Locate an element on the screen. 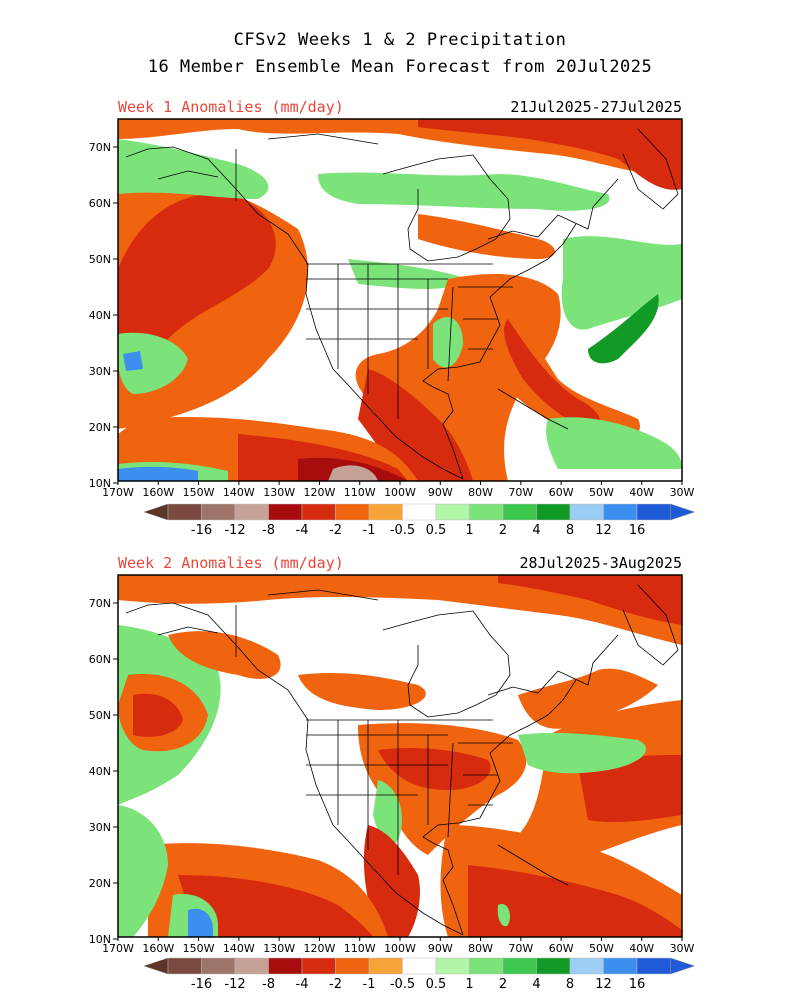 The image size is (800, 1000). week1-label: Week 1 Anomalies (mm/day) is located at coordinates (231, 107).